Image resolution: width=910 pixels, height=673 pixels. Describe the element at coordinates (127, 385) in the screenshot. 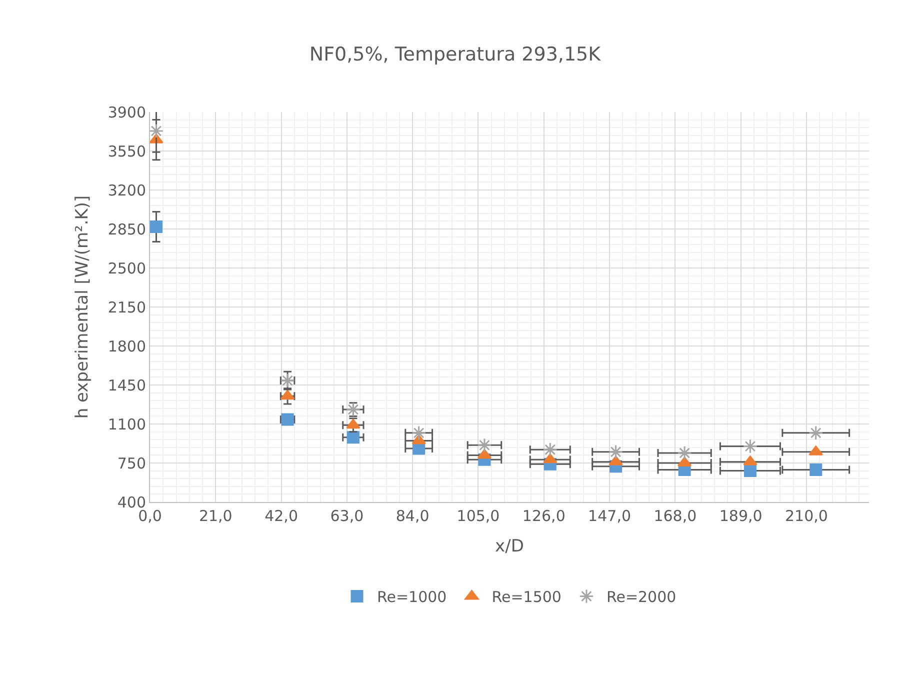

I see `y-tick-label: 1450` at that location.